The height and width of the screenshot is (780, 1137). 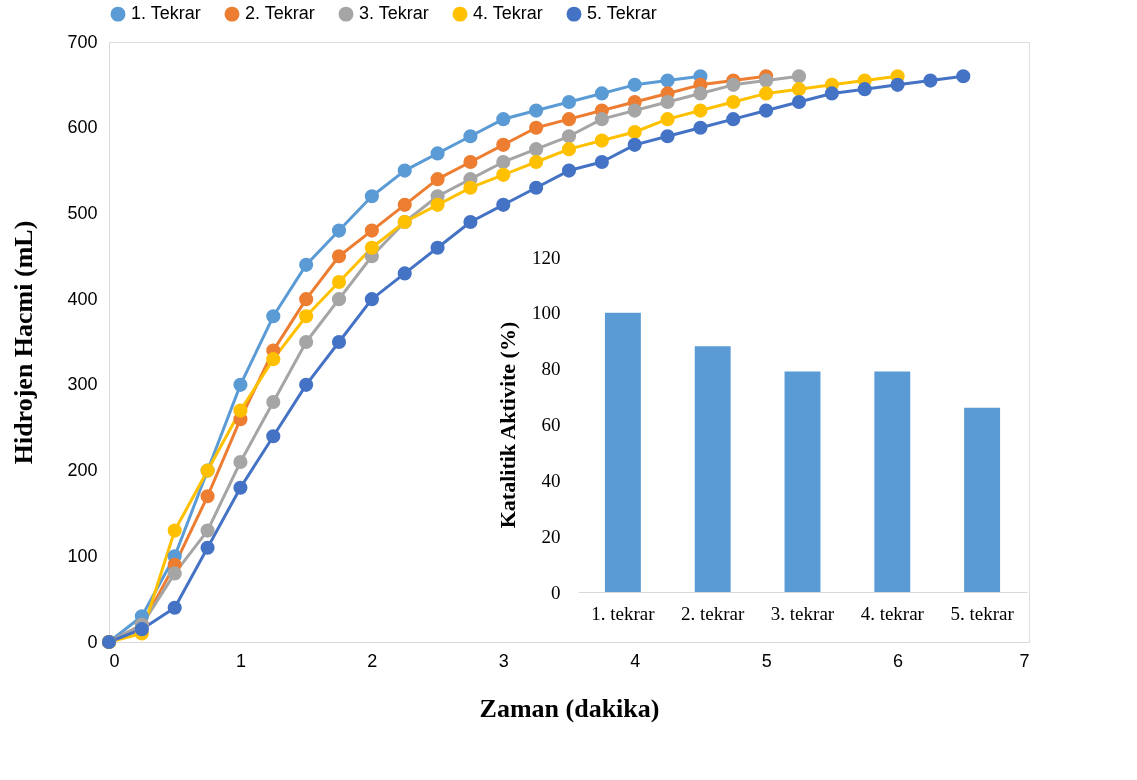 What do you see at coordinates (82, 127) in the screenshot?
I see `y-tick-label: 600` at bounding box center [82, 127].